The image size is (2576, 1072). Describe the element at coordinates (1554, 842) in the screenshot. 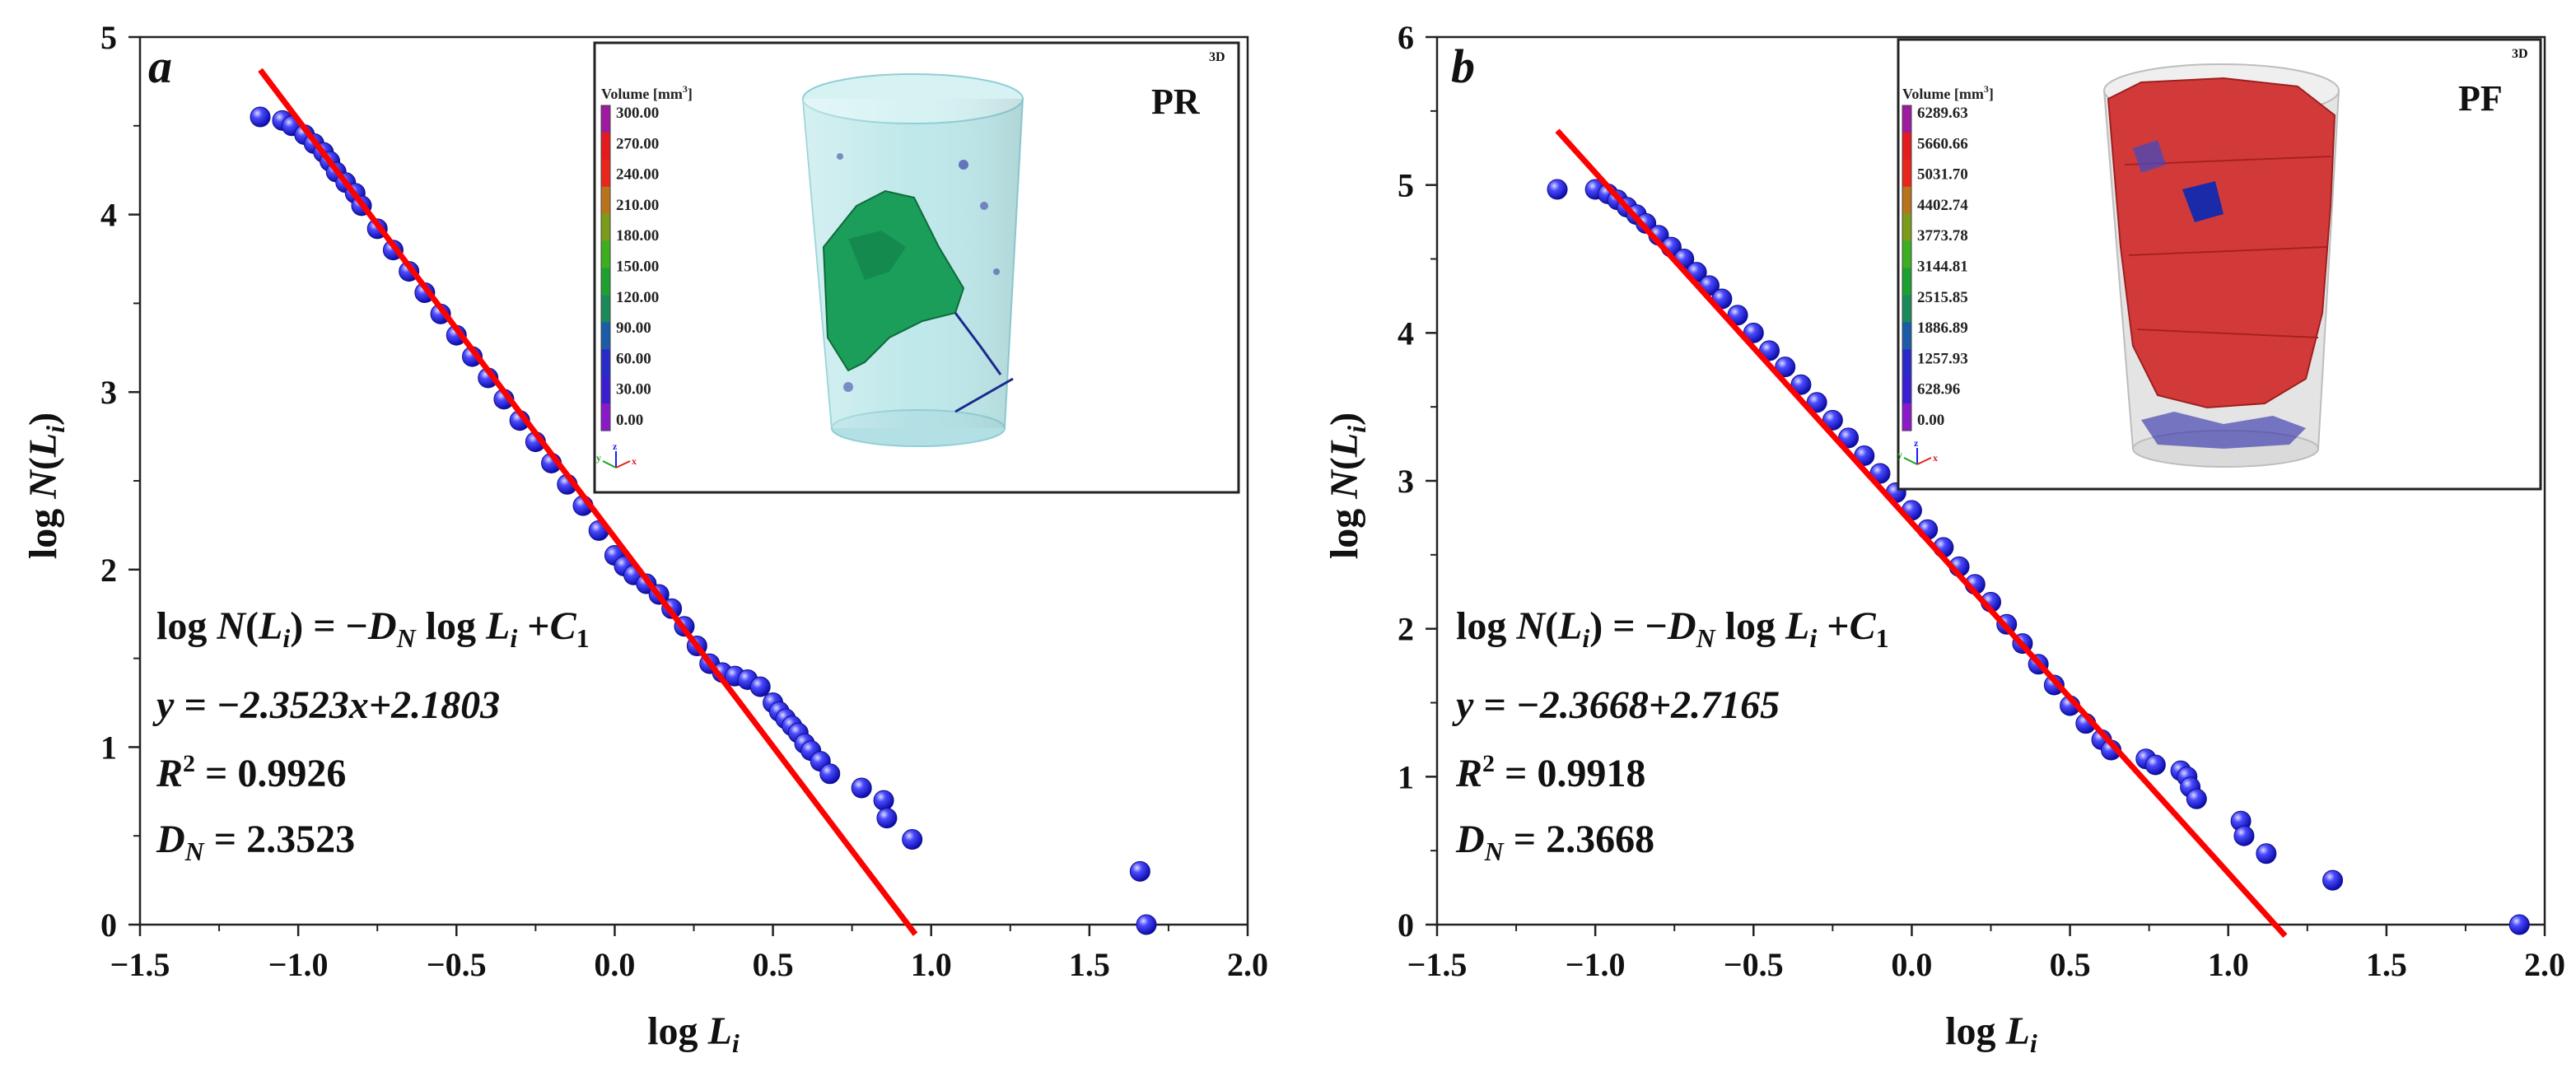

I see `equation-dn: DN = 2.3668` at that location.